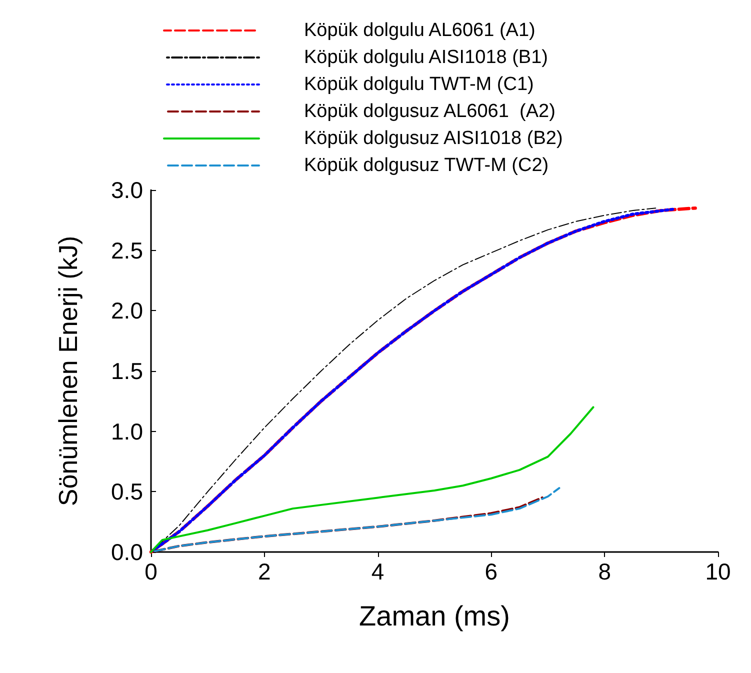  What do you see at coordinates (264, 571) in the screenshot?
I see `x-tick-label: 2` at bounding box center [264, 571].